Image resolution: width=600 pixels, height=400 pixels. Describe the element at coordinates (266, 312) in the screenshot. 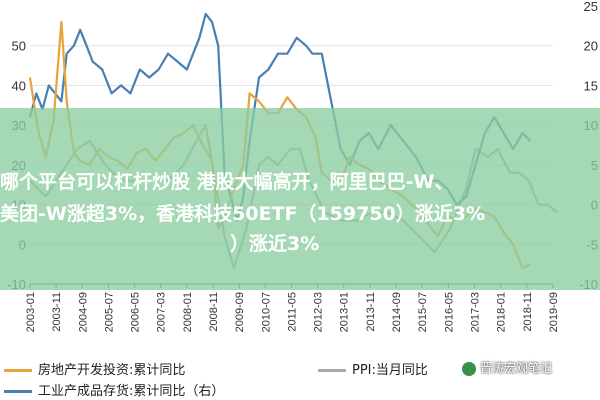

I see `x-tick-label: 2010-07` at that location.